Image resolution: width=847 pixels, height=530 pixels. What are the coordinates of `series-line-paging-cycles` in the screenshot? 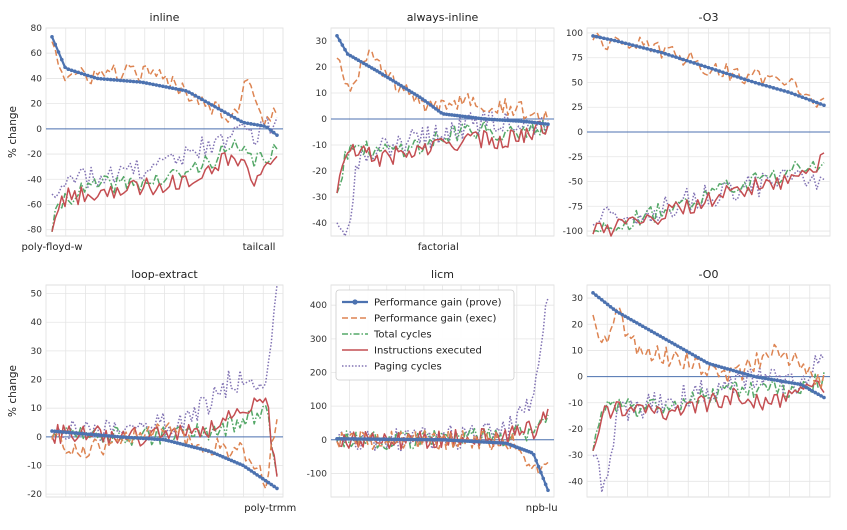 It's located at (708, 197).